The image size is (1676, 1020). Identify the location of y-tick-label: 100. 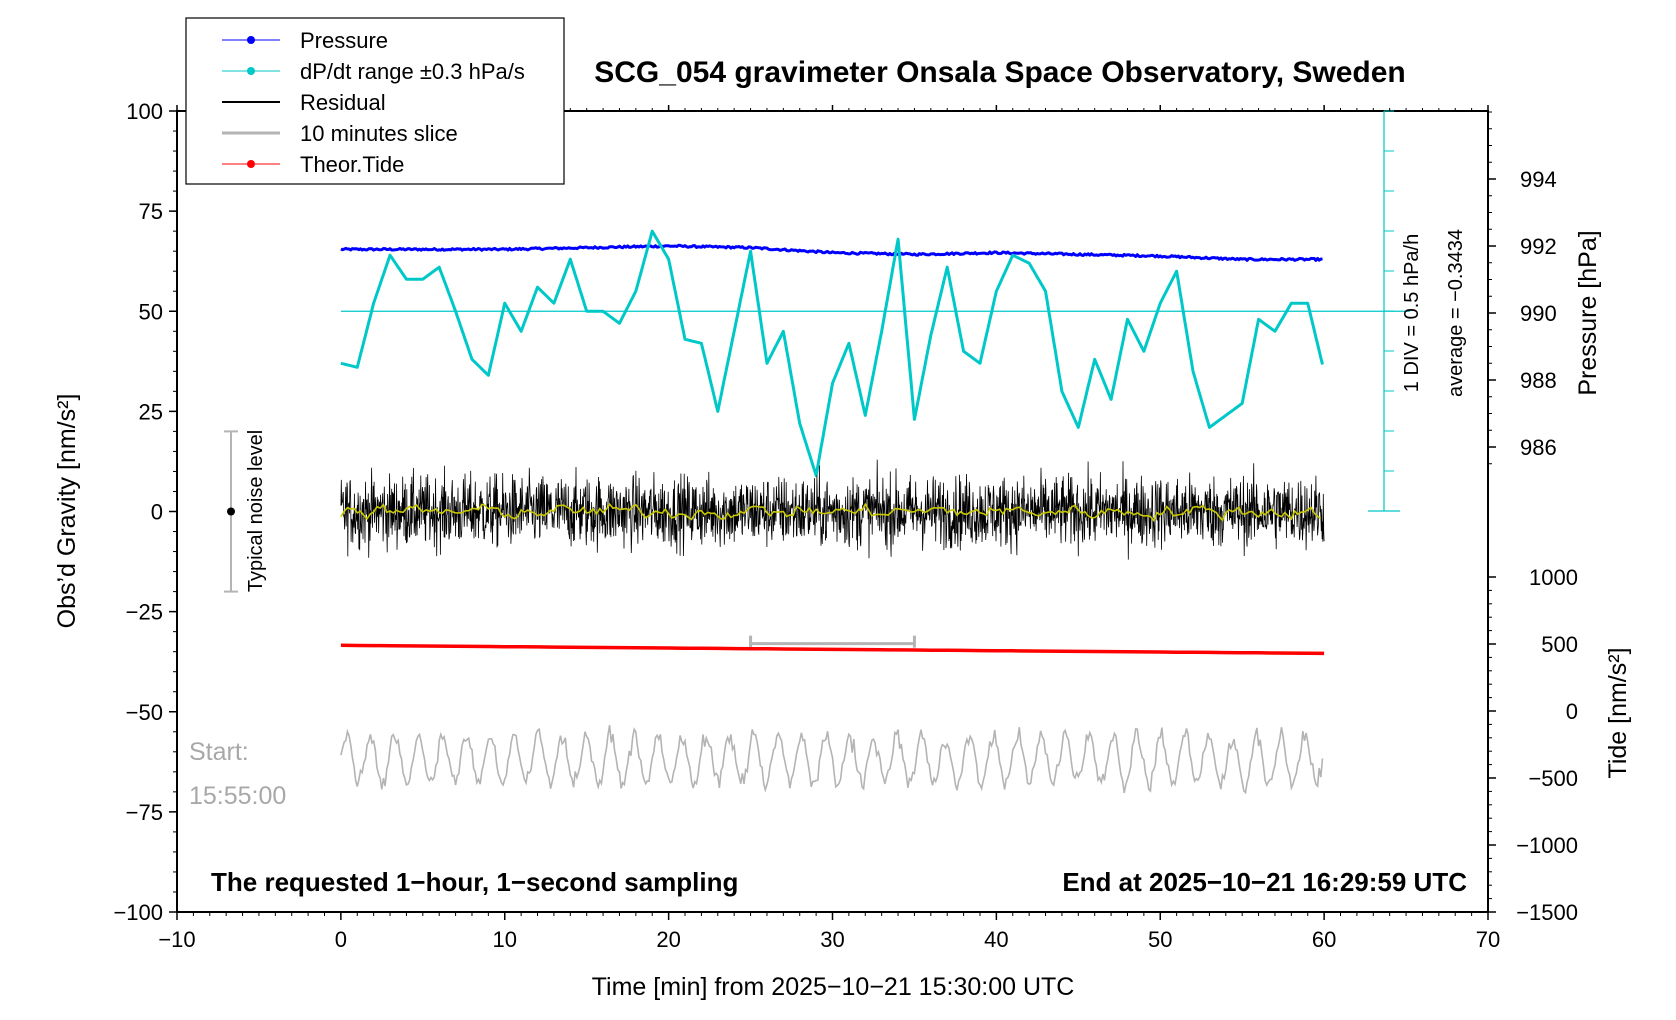
(144, 111).